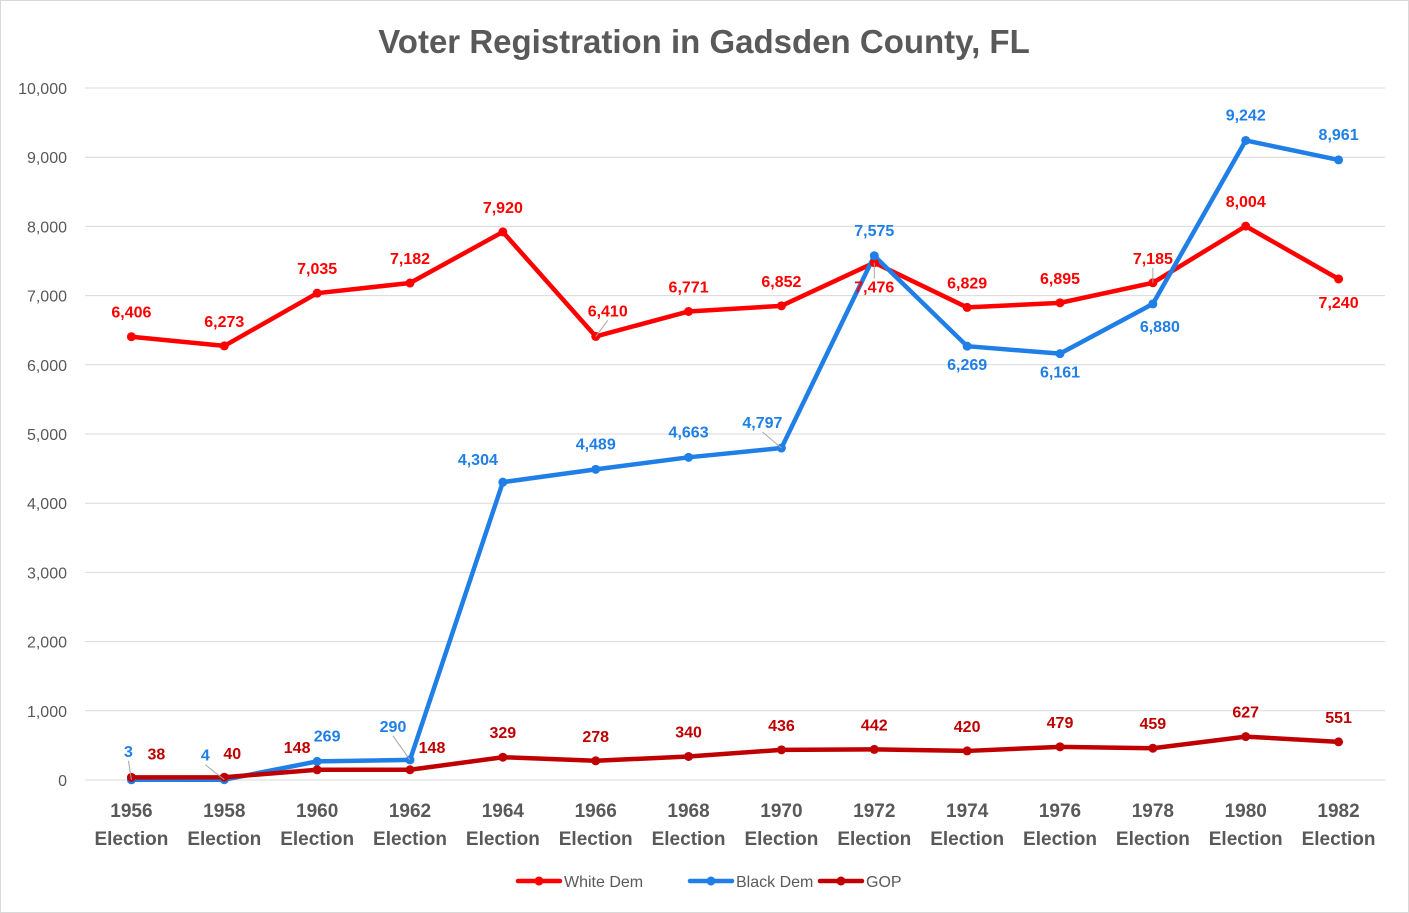  I want to click on data-label: 6,406, so click(131, 313).